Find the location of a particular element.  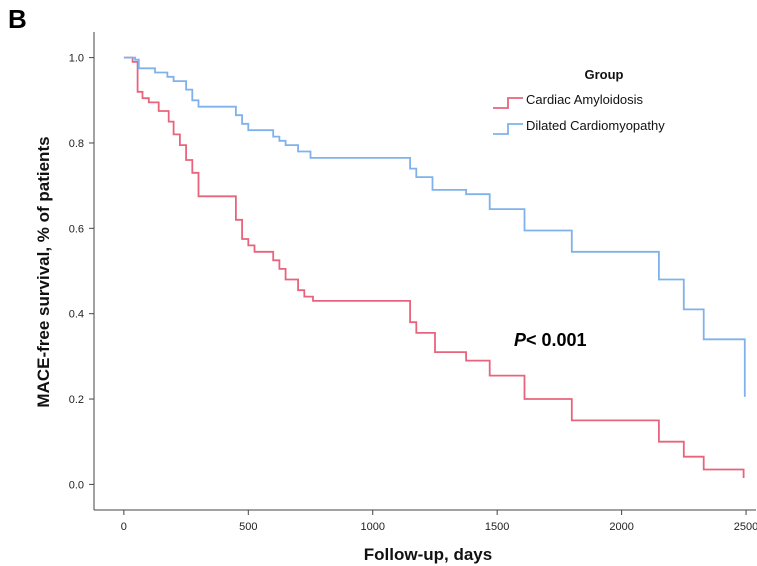

panel-label: B is located at coordinates (17, 19).